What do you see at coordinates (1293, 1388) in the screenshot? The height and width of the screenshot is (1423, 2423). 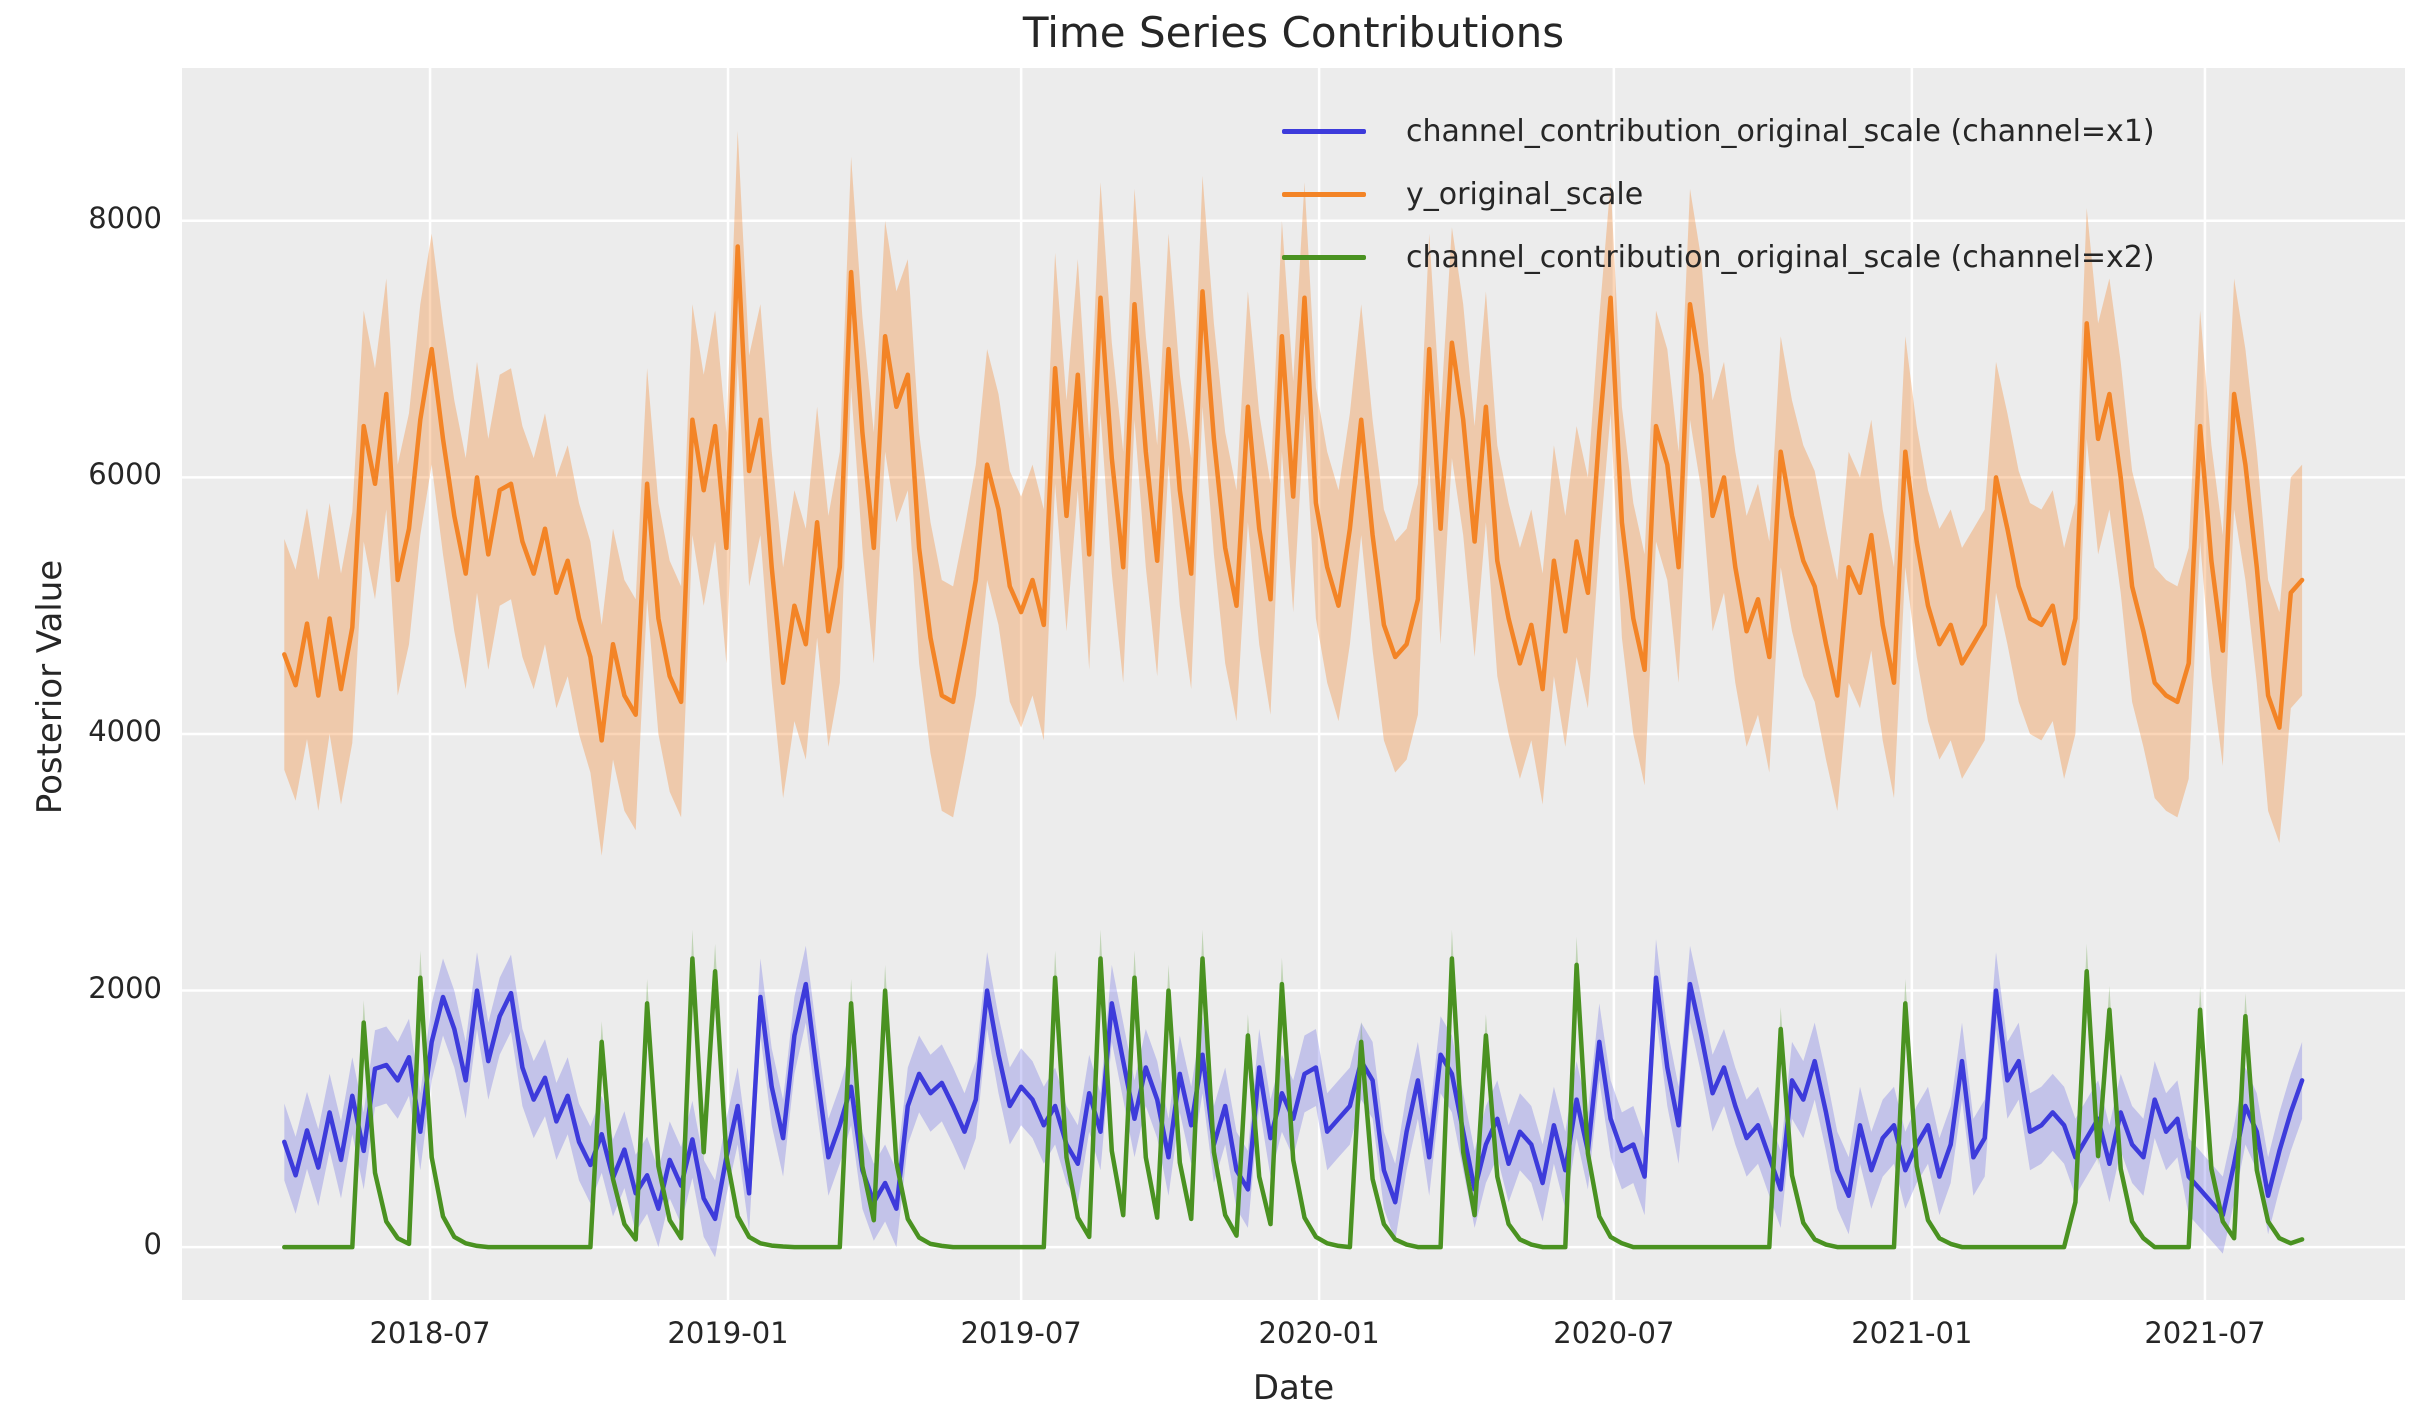 I see `x-axis-label: Date` at bounding box center [1293, 1388].